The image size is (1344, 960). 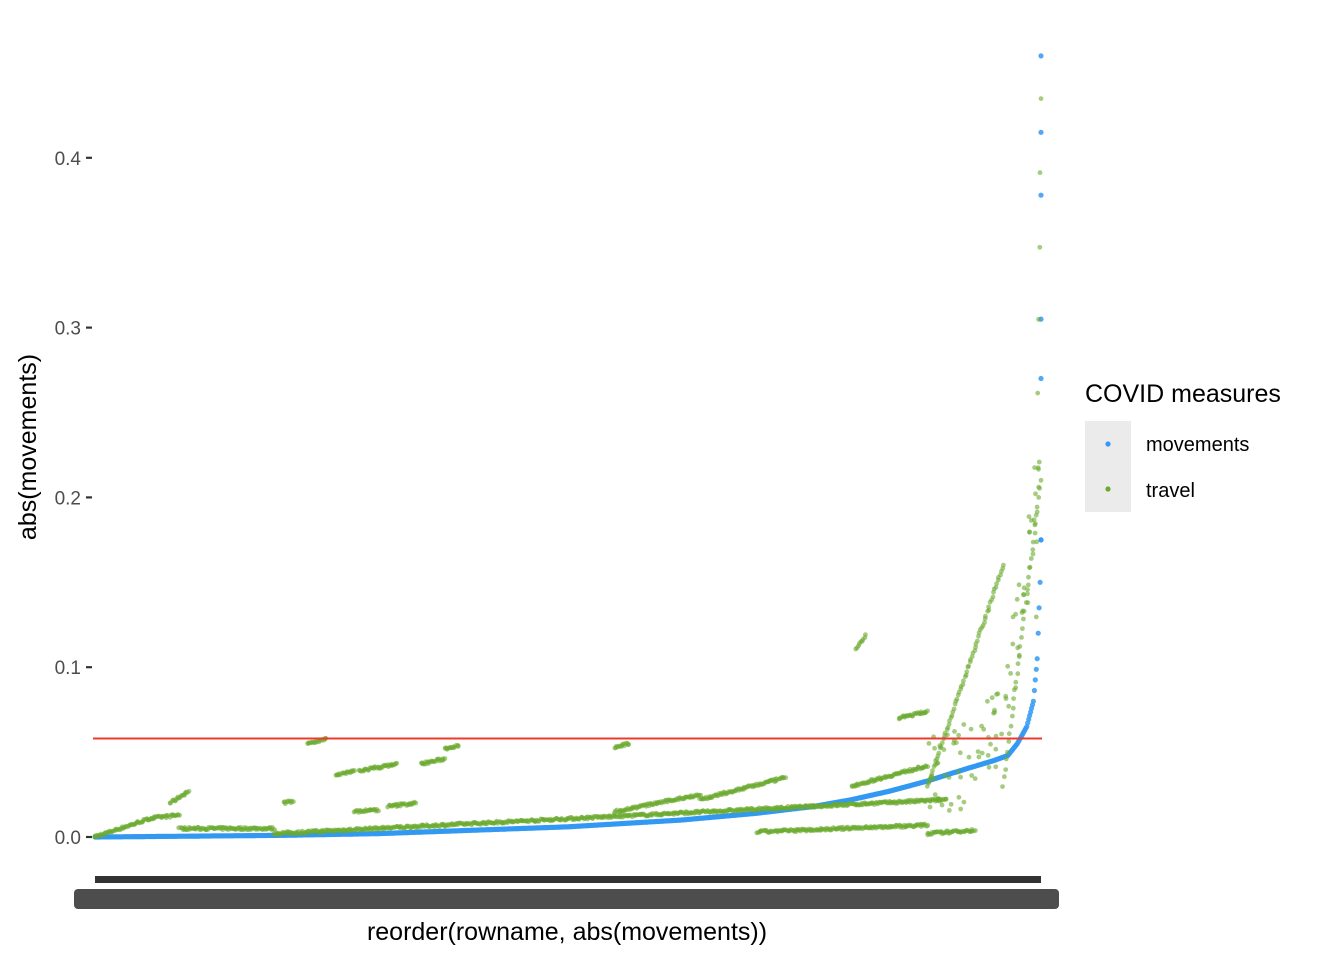 What do you see at coordinates (1183, 446) in the screenshot?
I see `legend: COVID measures movements travel` at bounding box center [1183, 446].